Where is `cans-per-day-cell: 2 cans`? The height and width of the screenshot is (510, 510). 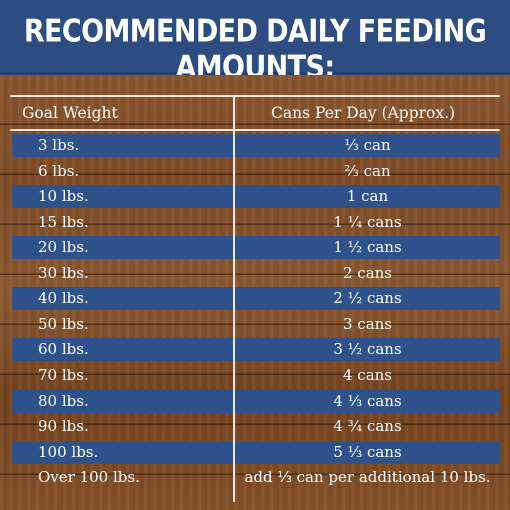 cans-per-day-cell: 2 cans is located at coordinates (367, 272).